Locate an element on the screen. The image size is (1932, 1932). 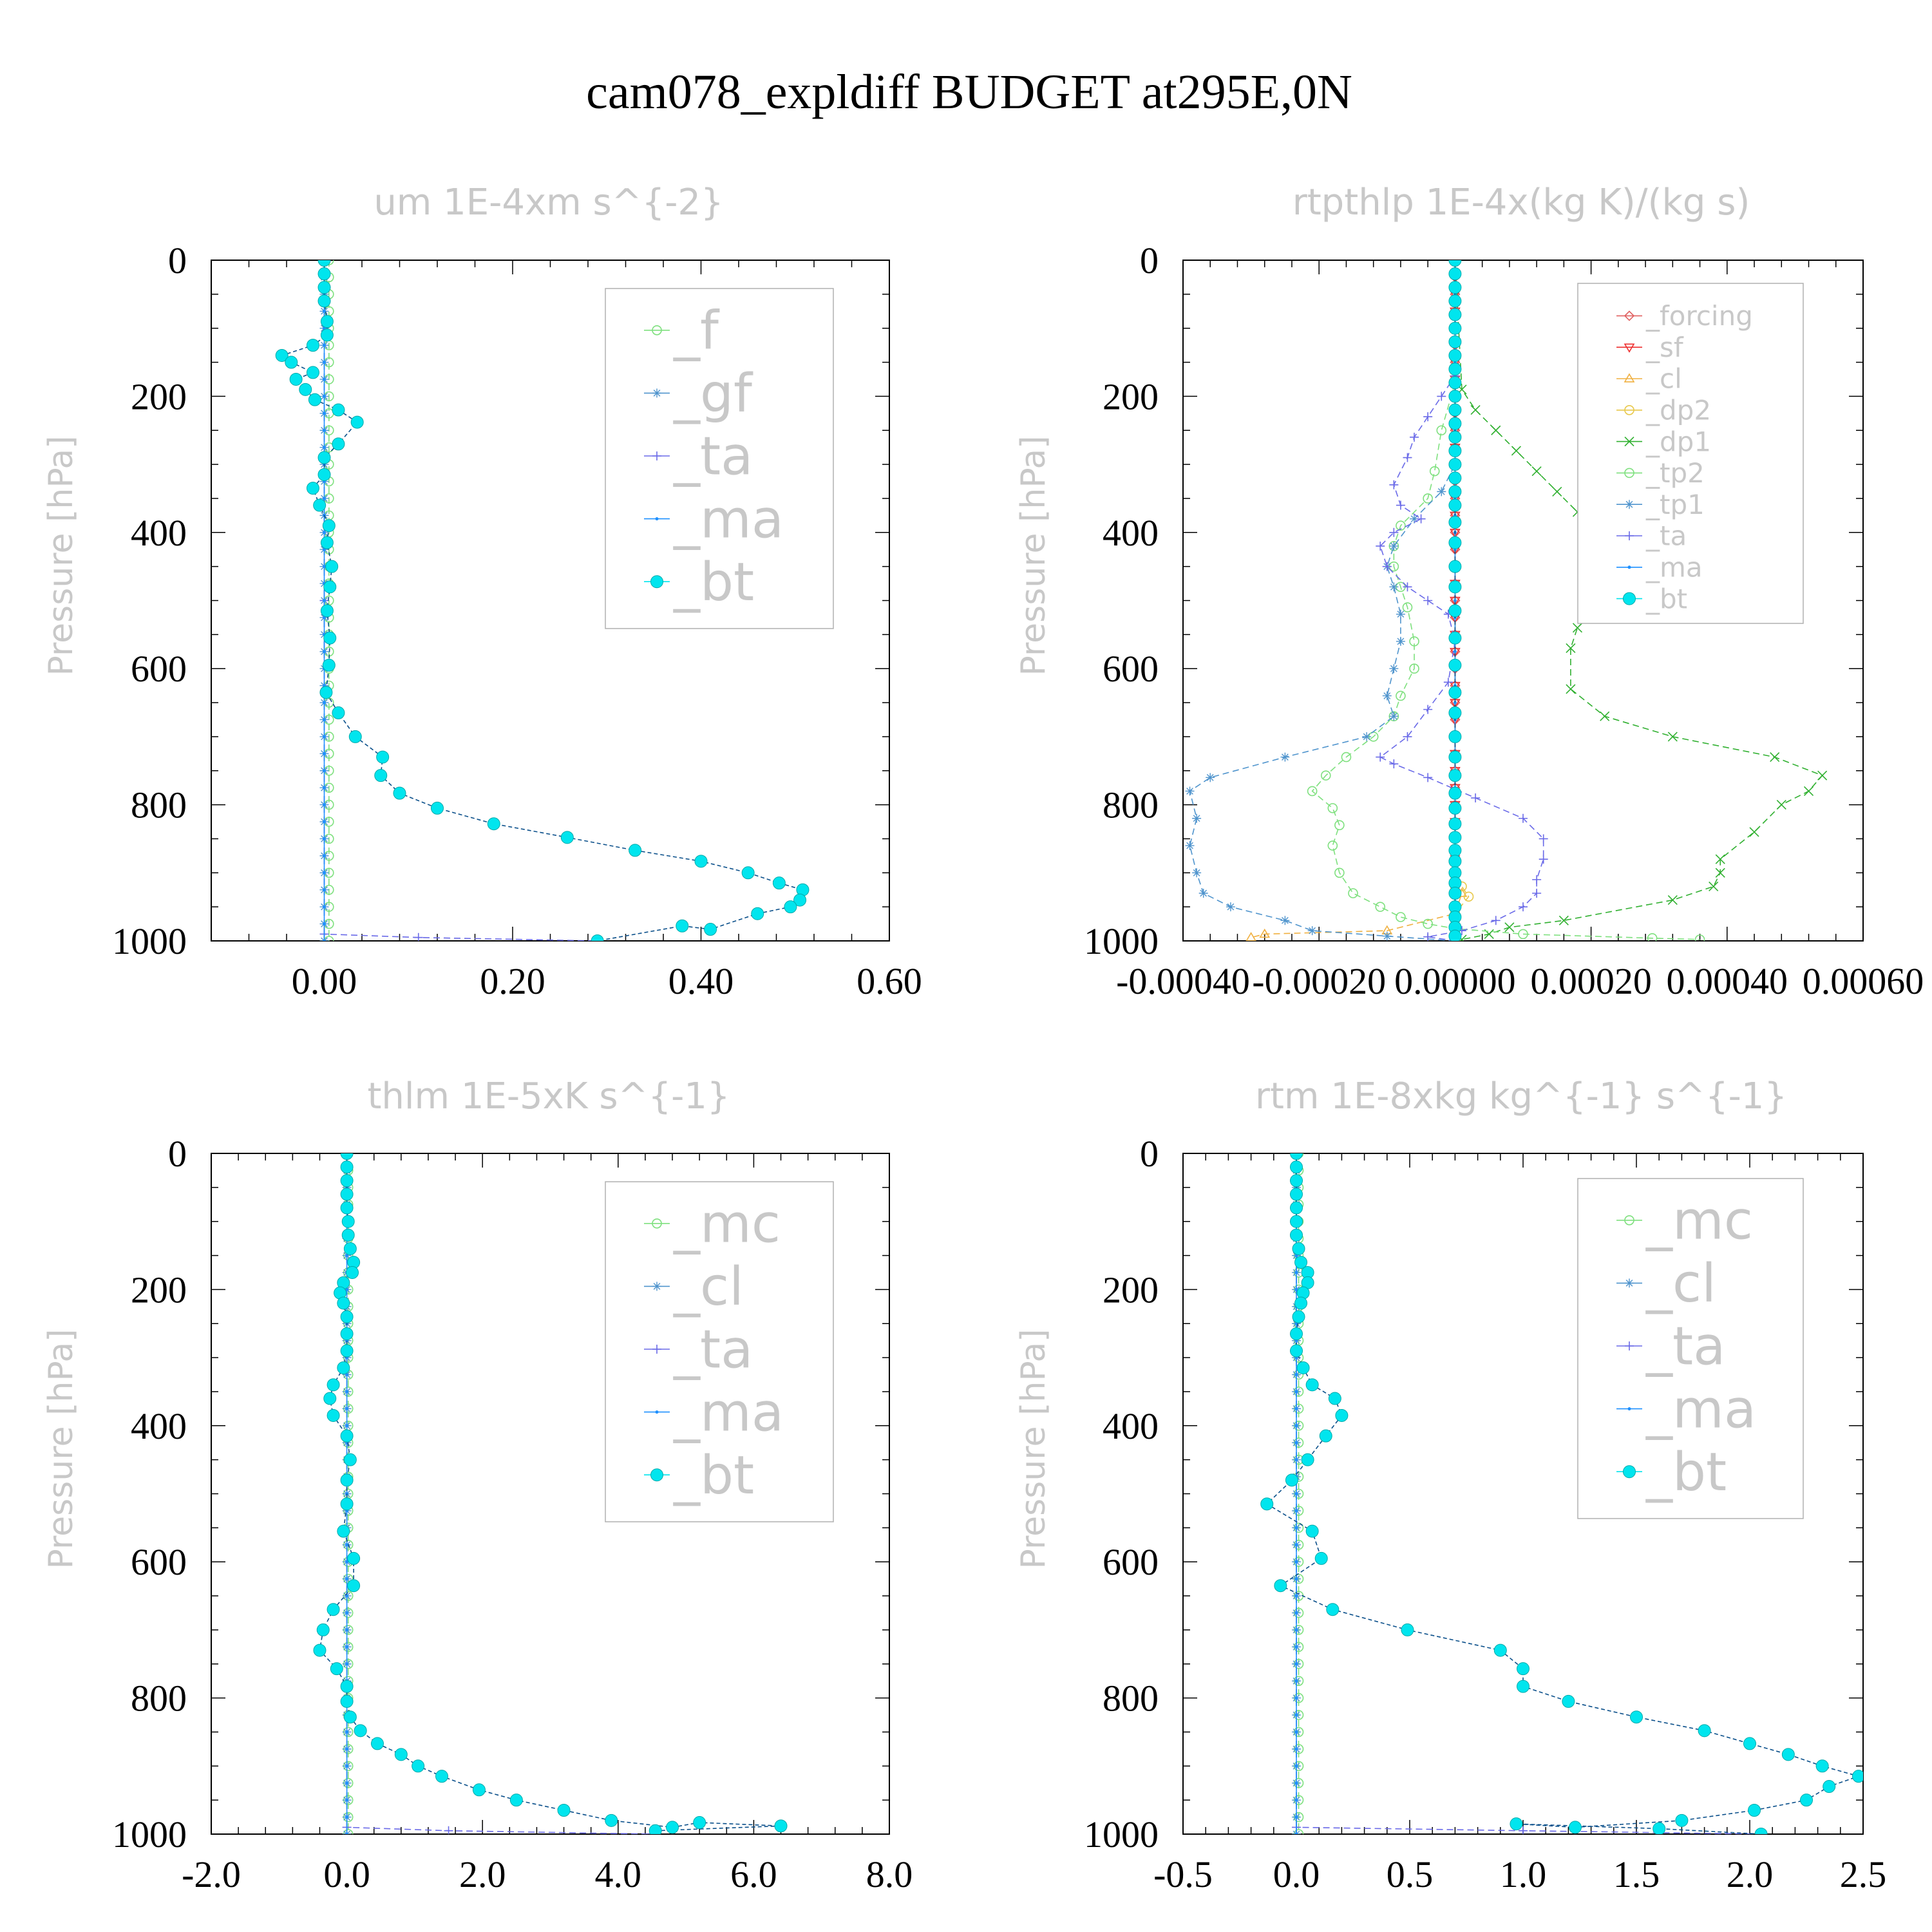
series-line-tp1 is located at coordinates (1322, 601).